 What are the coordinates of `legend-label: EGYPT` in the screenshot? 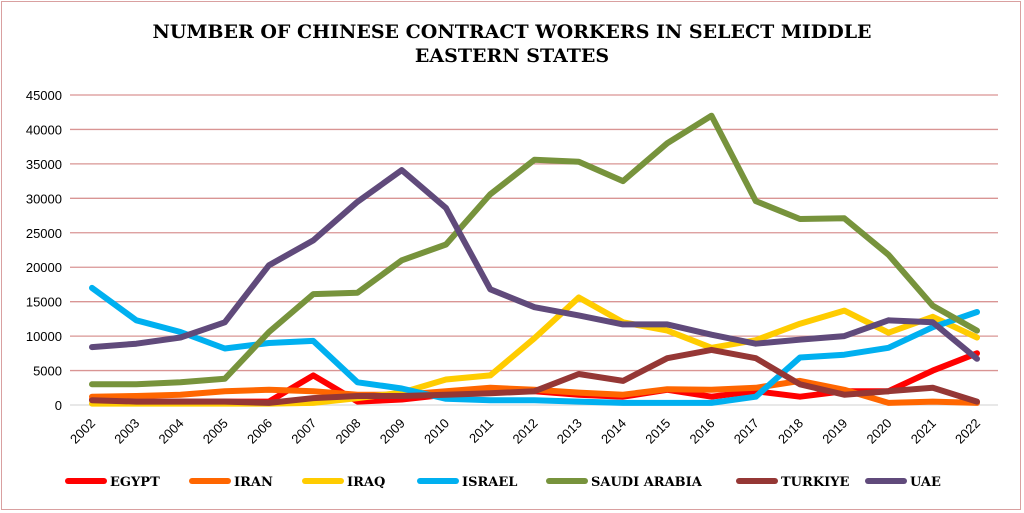 It's located at (135, 482).